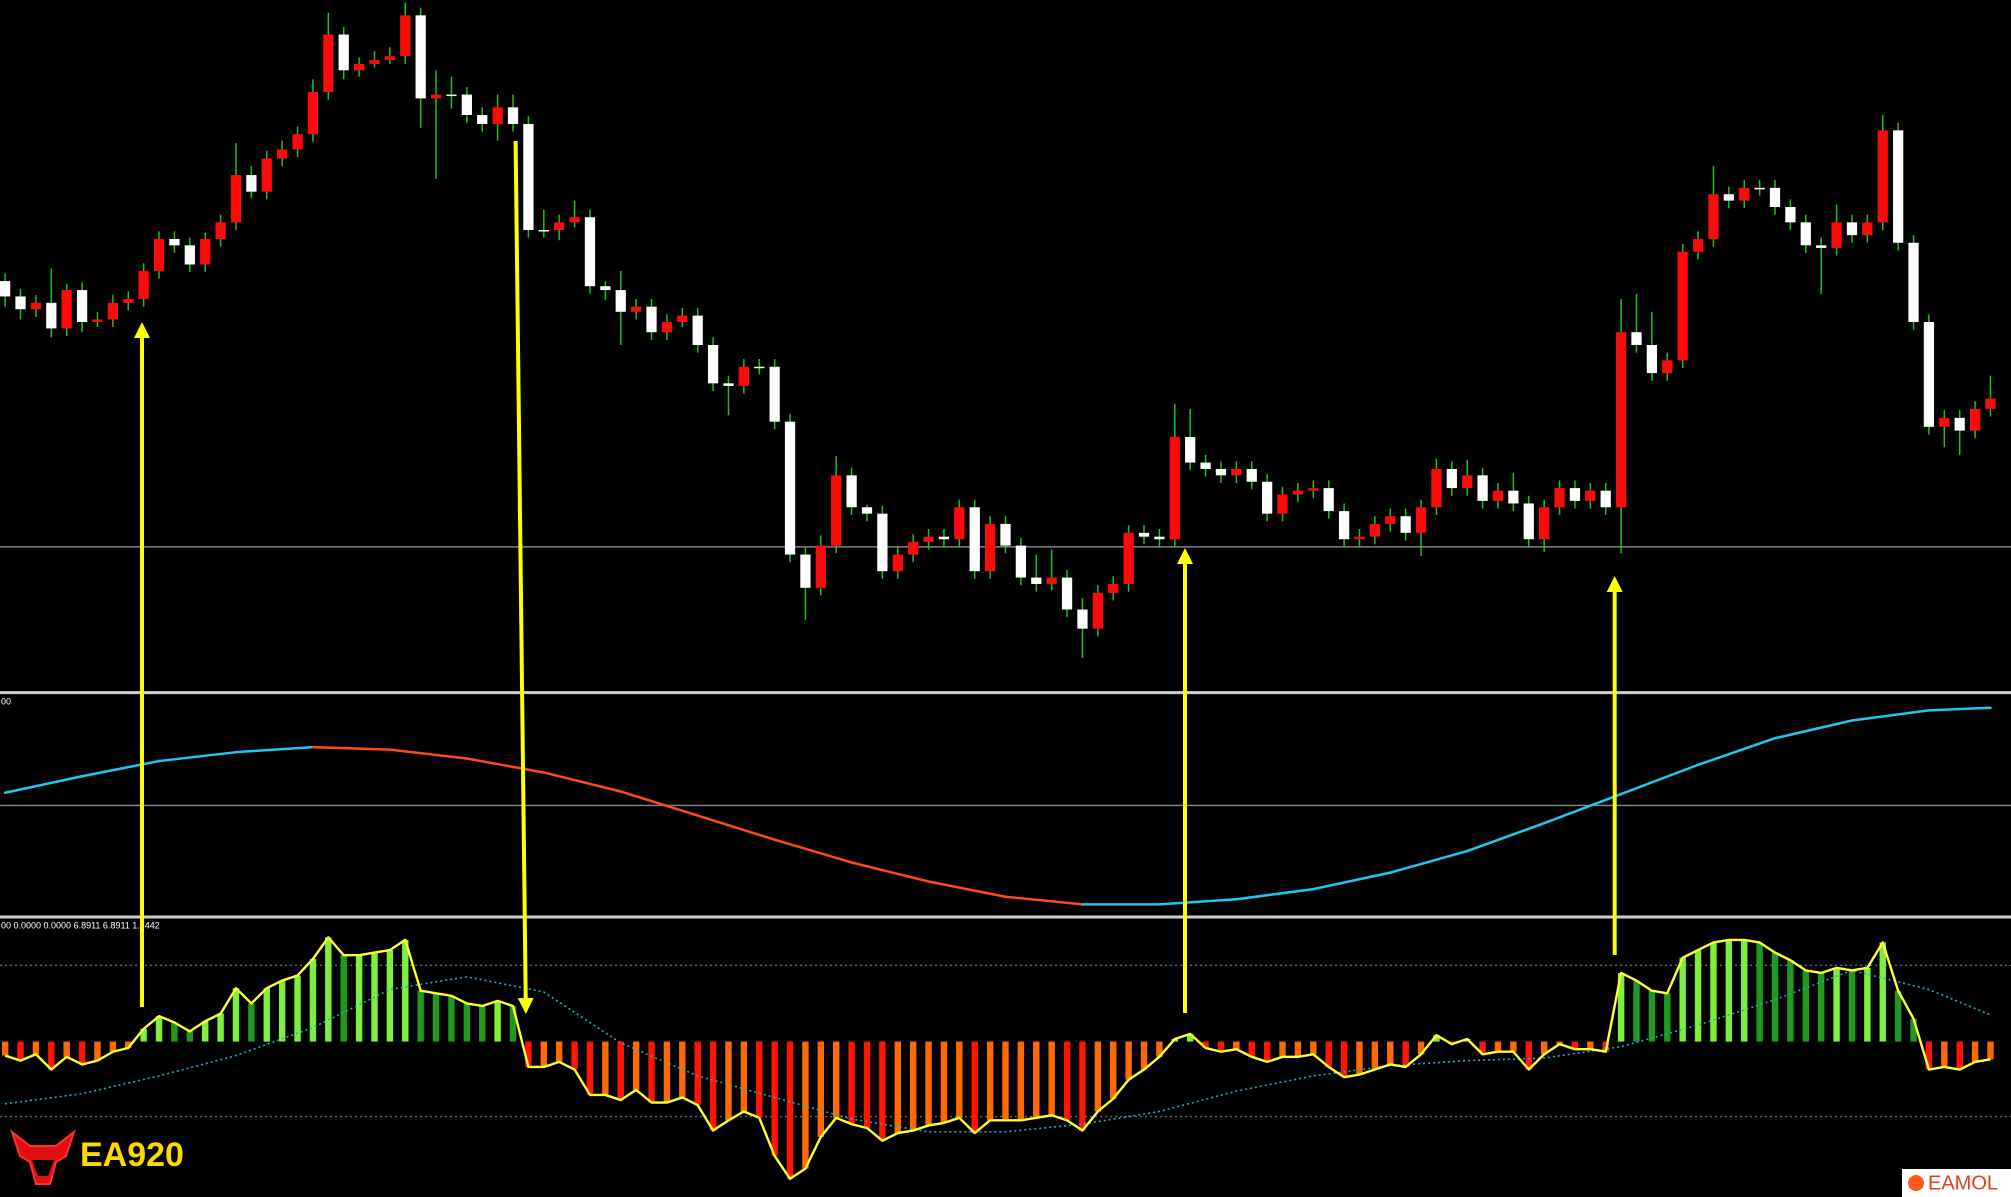 The height and width of the screenshot is (1197, 2011). What do you see at coordinates (43, 1168) in the screenshot?
I see `logo-icon` at bounding box center [43, 1168].